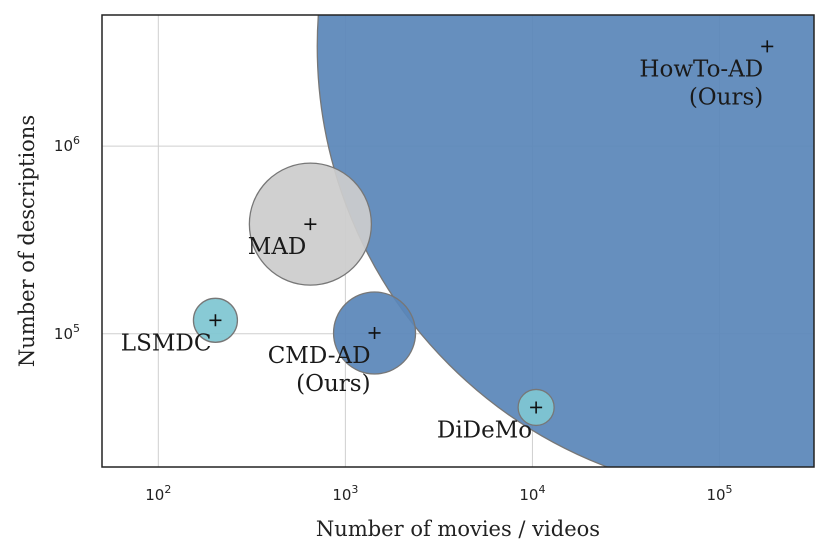 This screenshot has width=830, height=557. Describe the element at coordinates (319, 370) in the screenshot. I see `label-cmd-ad: CMD-AD (Ours)` at that location.